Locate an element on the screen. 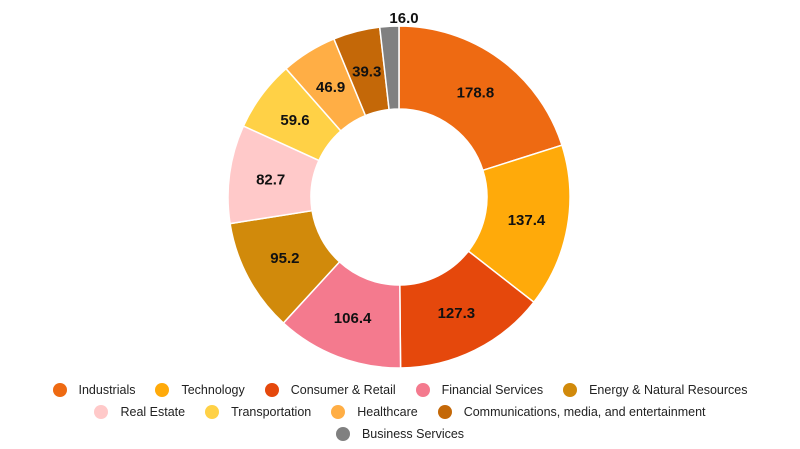 The height and width of the screenshot is (449, 800). legend-item: Transportation is located at coordinates (258, 412).